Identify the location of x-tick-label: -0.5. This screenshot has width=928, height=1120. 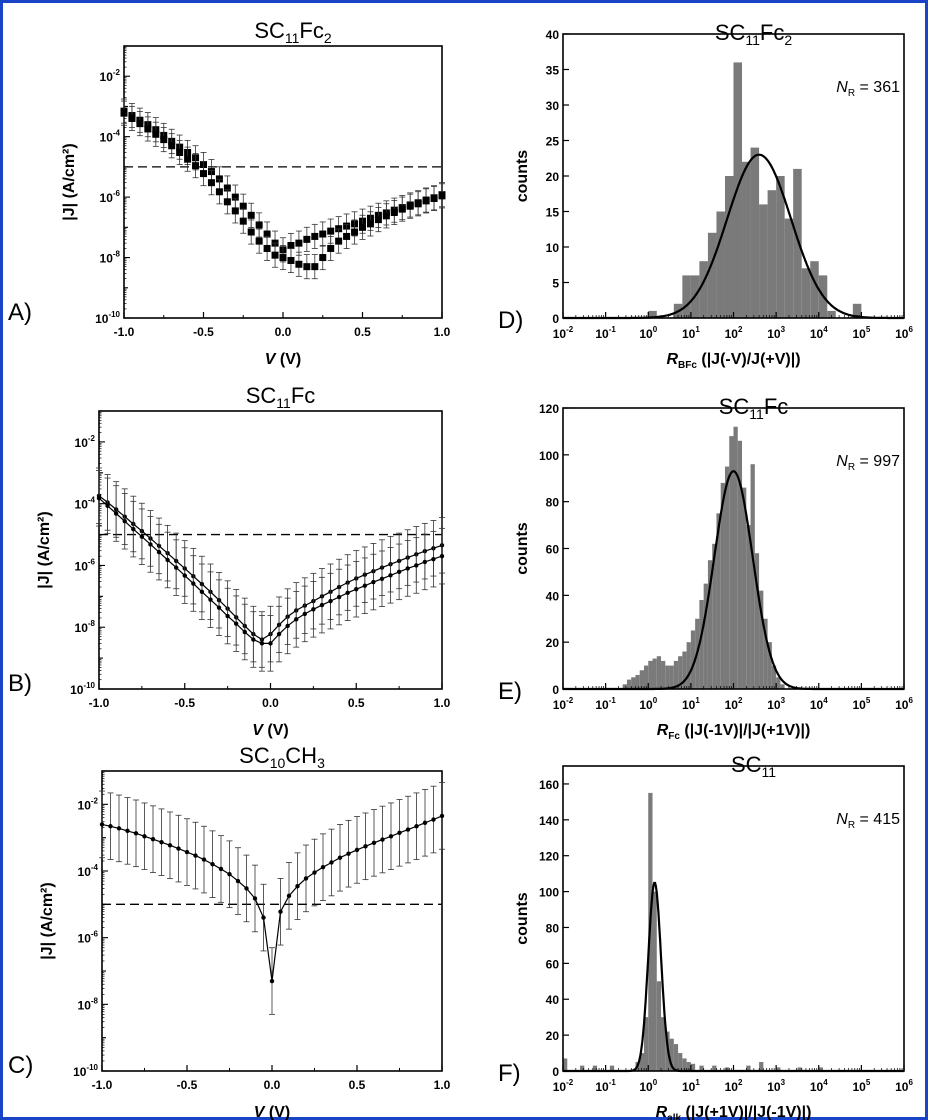
(187, 1085).